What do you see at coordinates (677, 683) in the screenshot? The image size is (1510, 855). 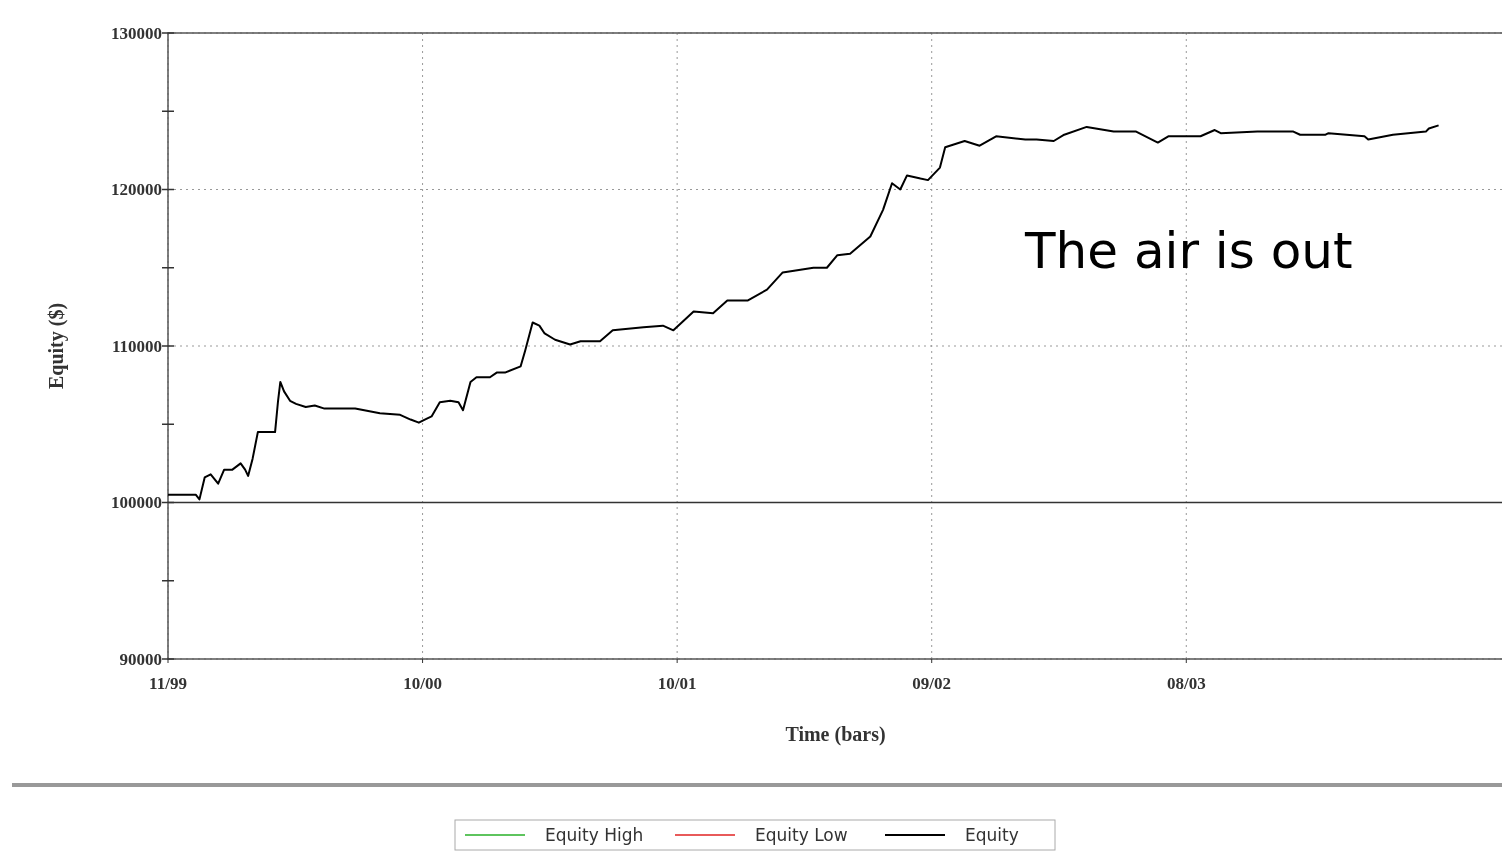 I see `x-tick-label: 10/01` at bounding box center [677, 683].